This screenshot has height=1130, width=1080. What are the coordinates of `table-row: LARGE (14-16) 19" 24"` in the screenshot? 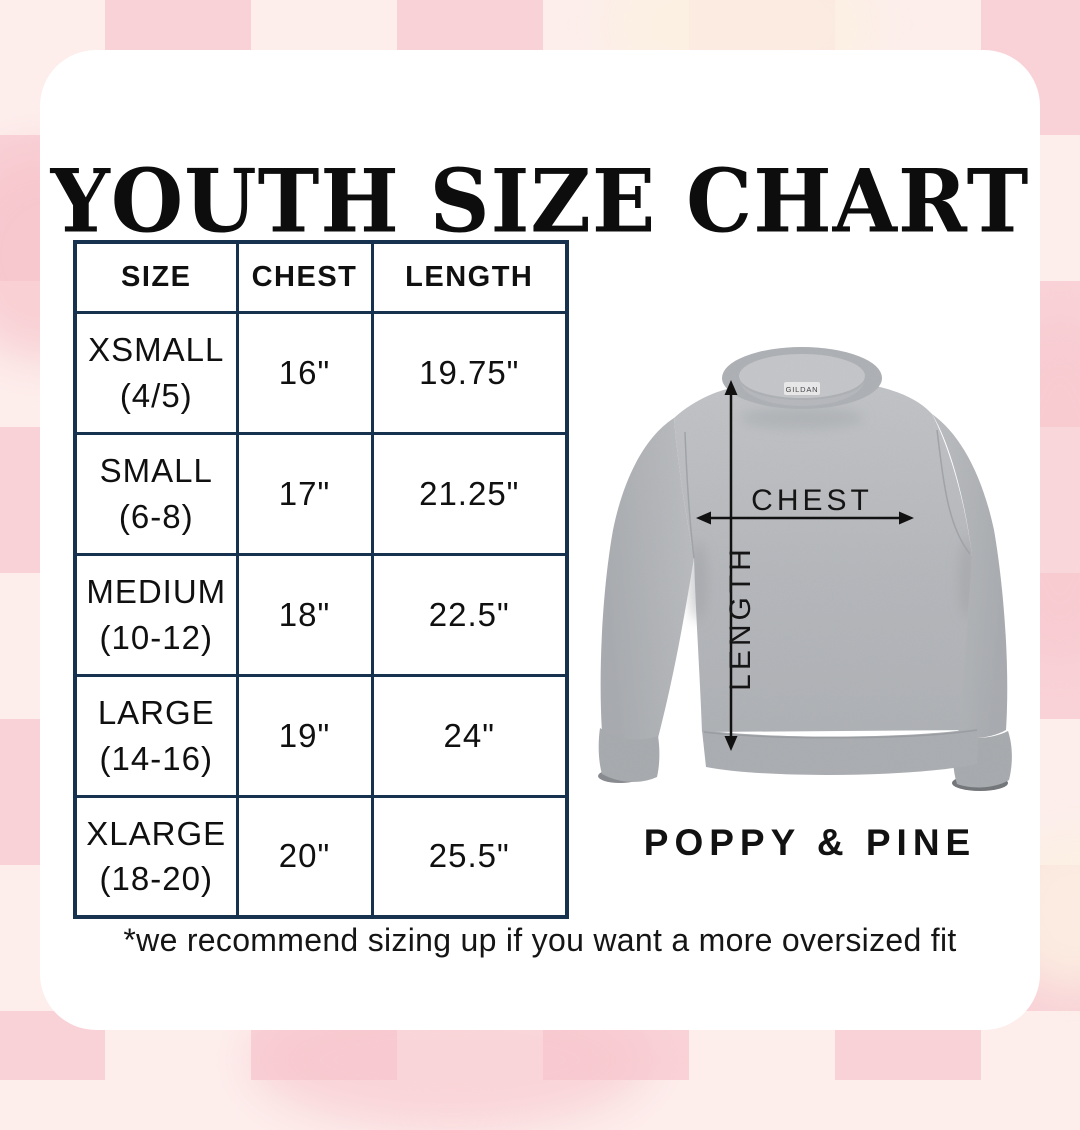 It's located at (321, 735).